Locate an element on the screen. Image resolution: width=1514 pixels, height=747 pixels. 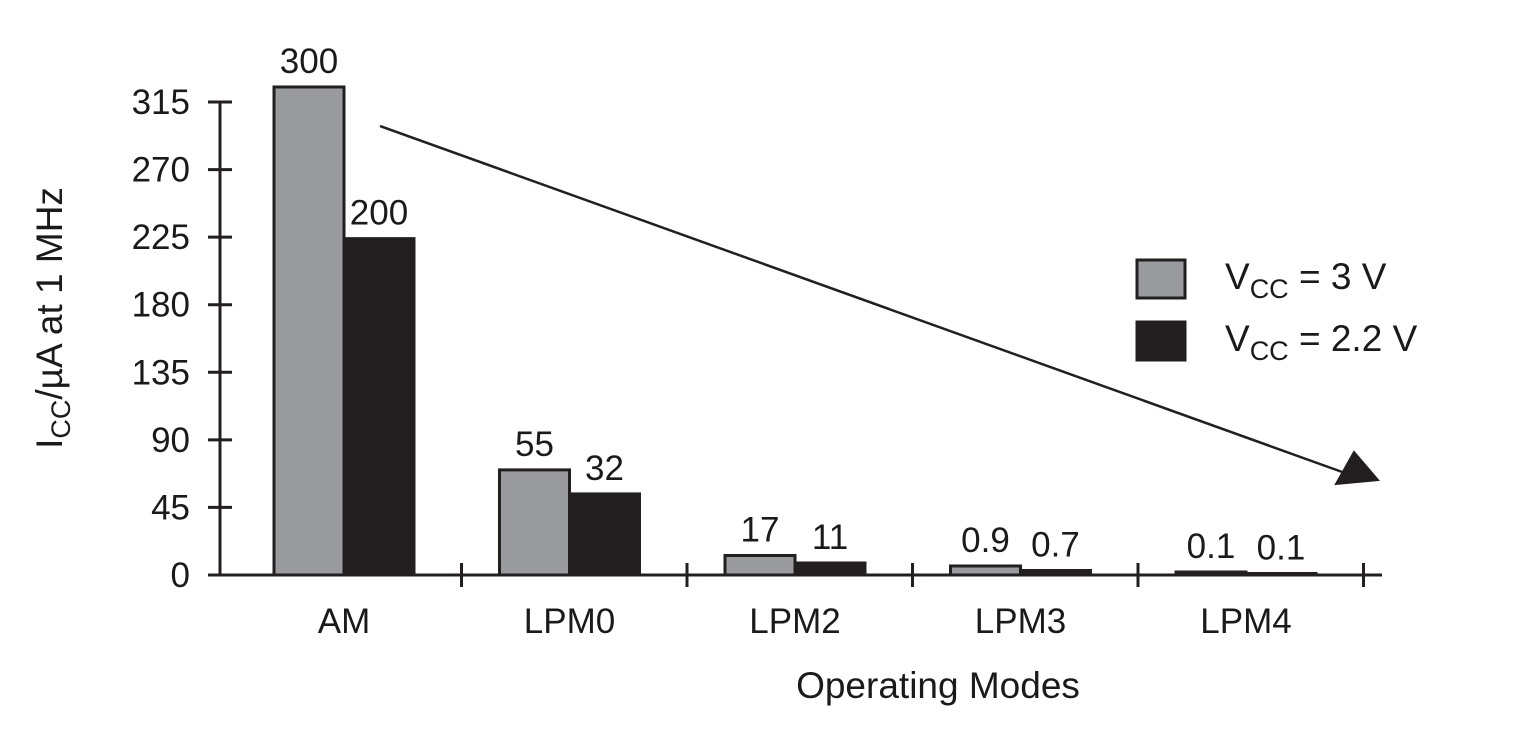
y-tick-label: 270 is located at coordinates (161, 170).